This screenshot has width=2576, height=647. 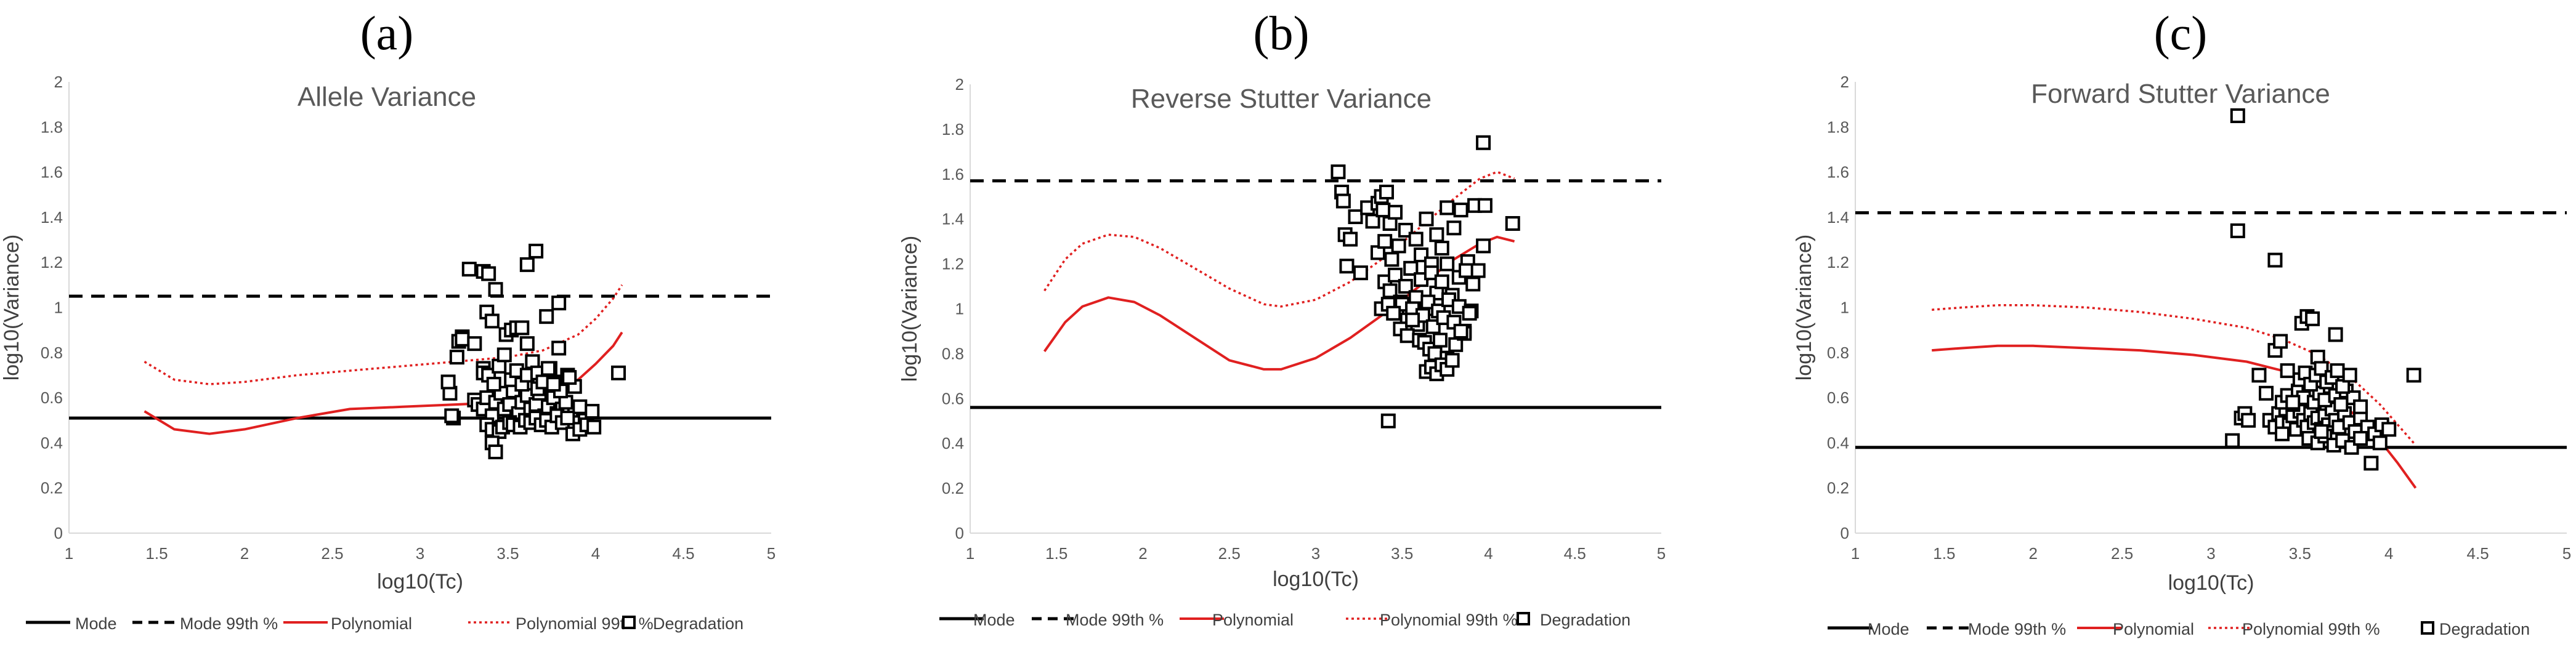 I want to click on x-axis-label: log10(Tc), so click(x=420, y=581).